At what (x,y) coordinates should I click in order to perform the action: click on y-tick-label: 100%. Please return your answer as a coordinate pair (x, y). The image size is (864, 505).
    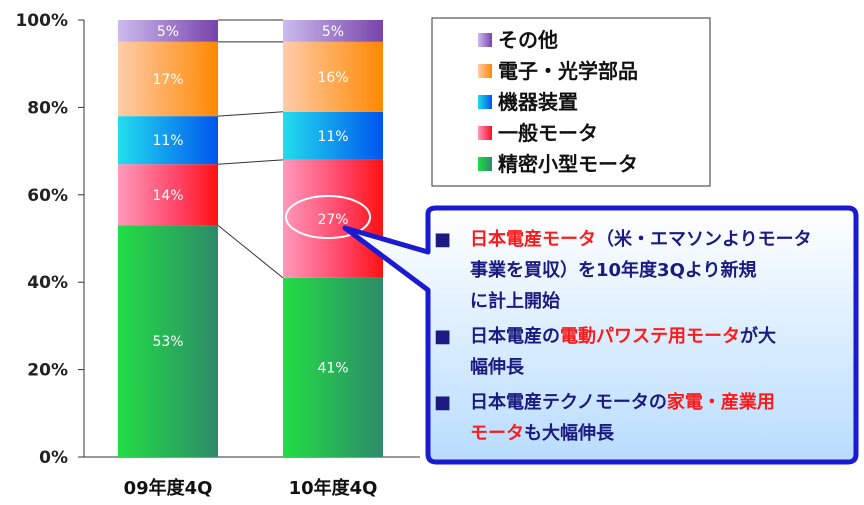
    Looking at the image, I should click on (41, 21).